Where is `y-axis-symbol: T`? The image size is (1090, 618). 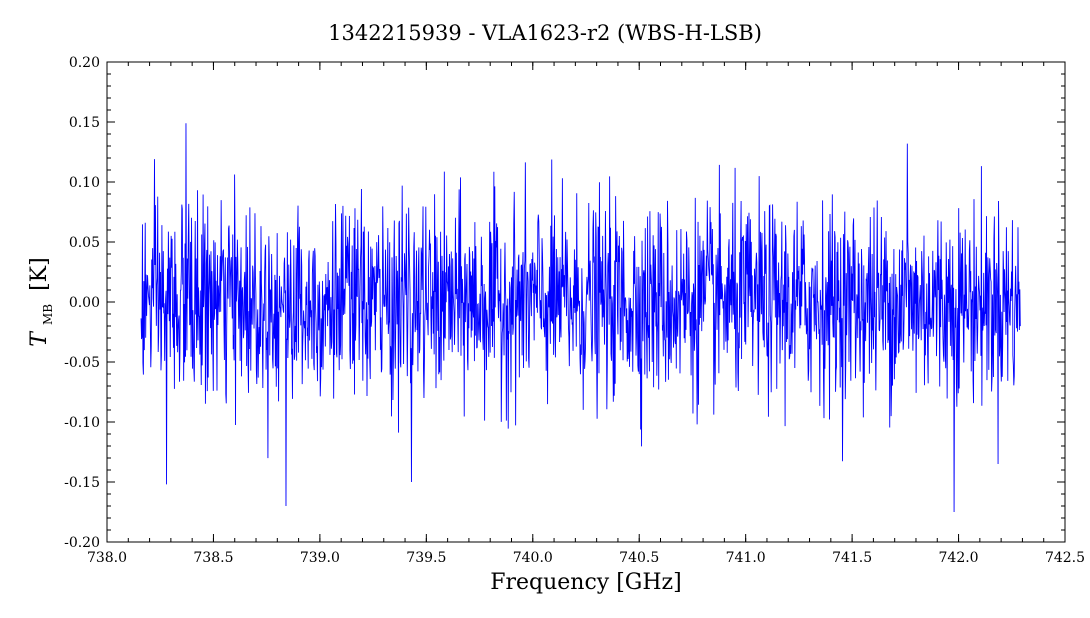
y-axis-symbol: T is located at coordinates (39, 338).